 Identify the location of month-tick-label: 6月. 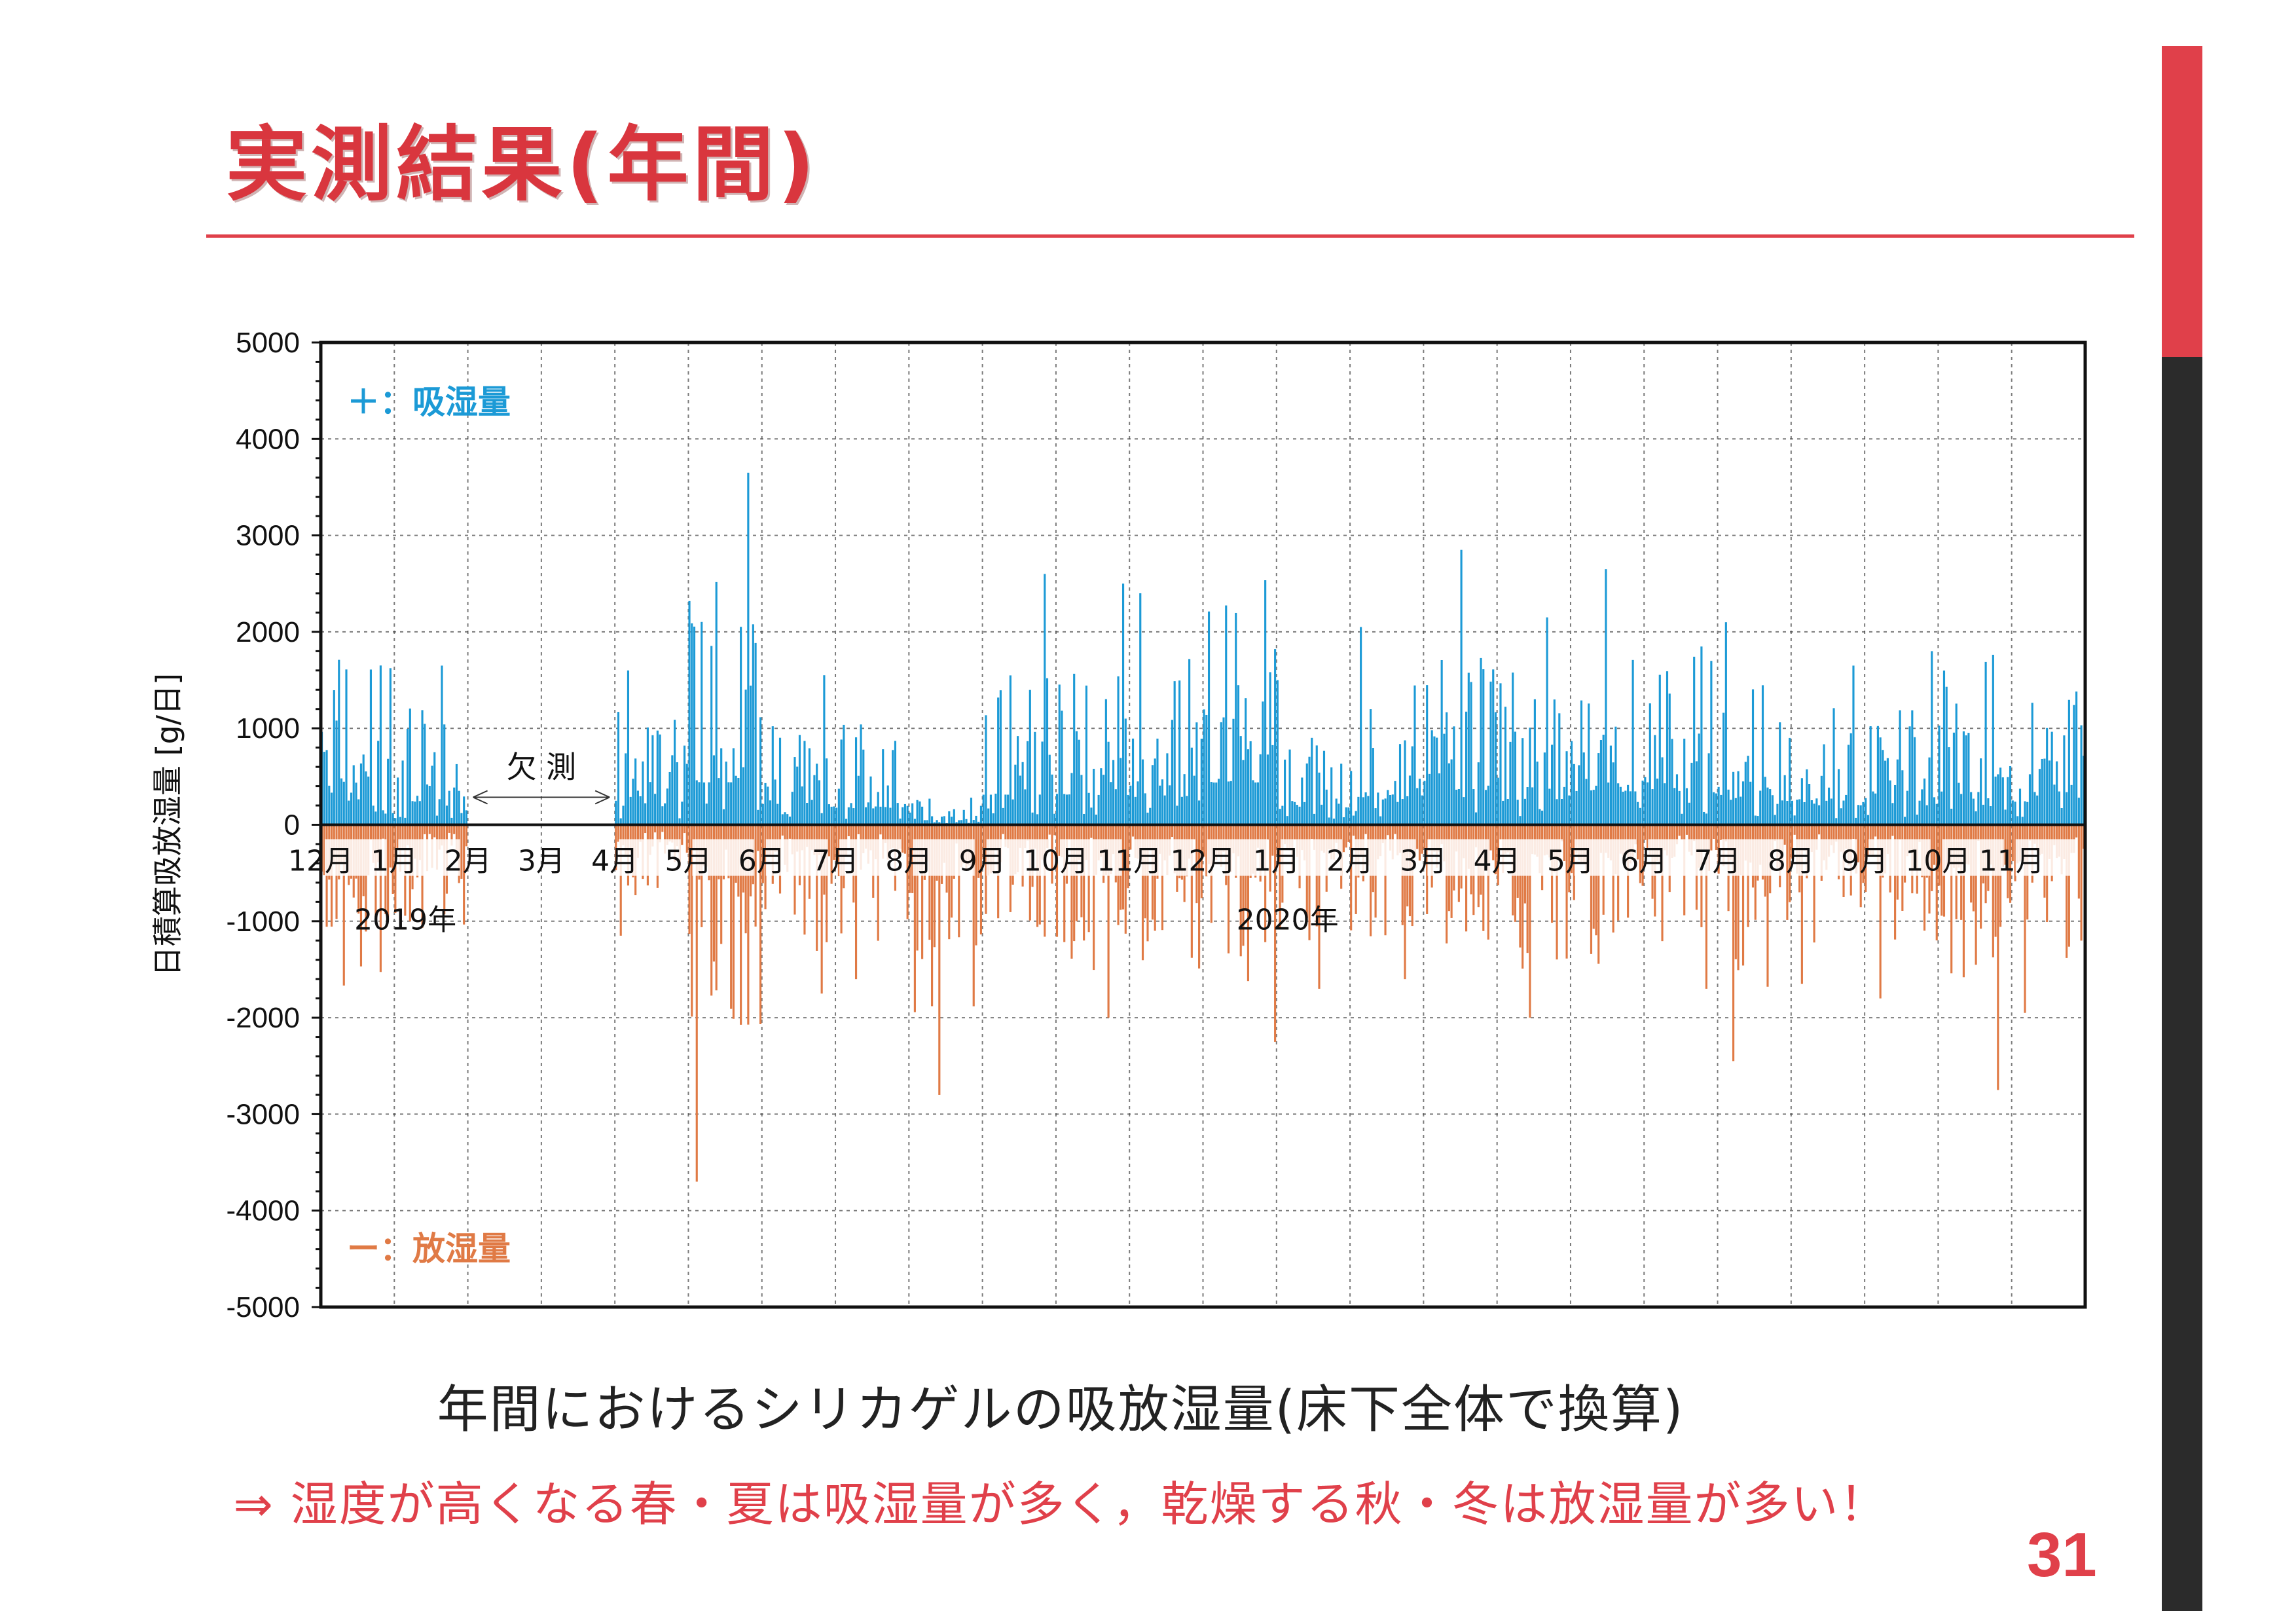
(762, 861).